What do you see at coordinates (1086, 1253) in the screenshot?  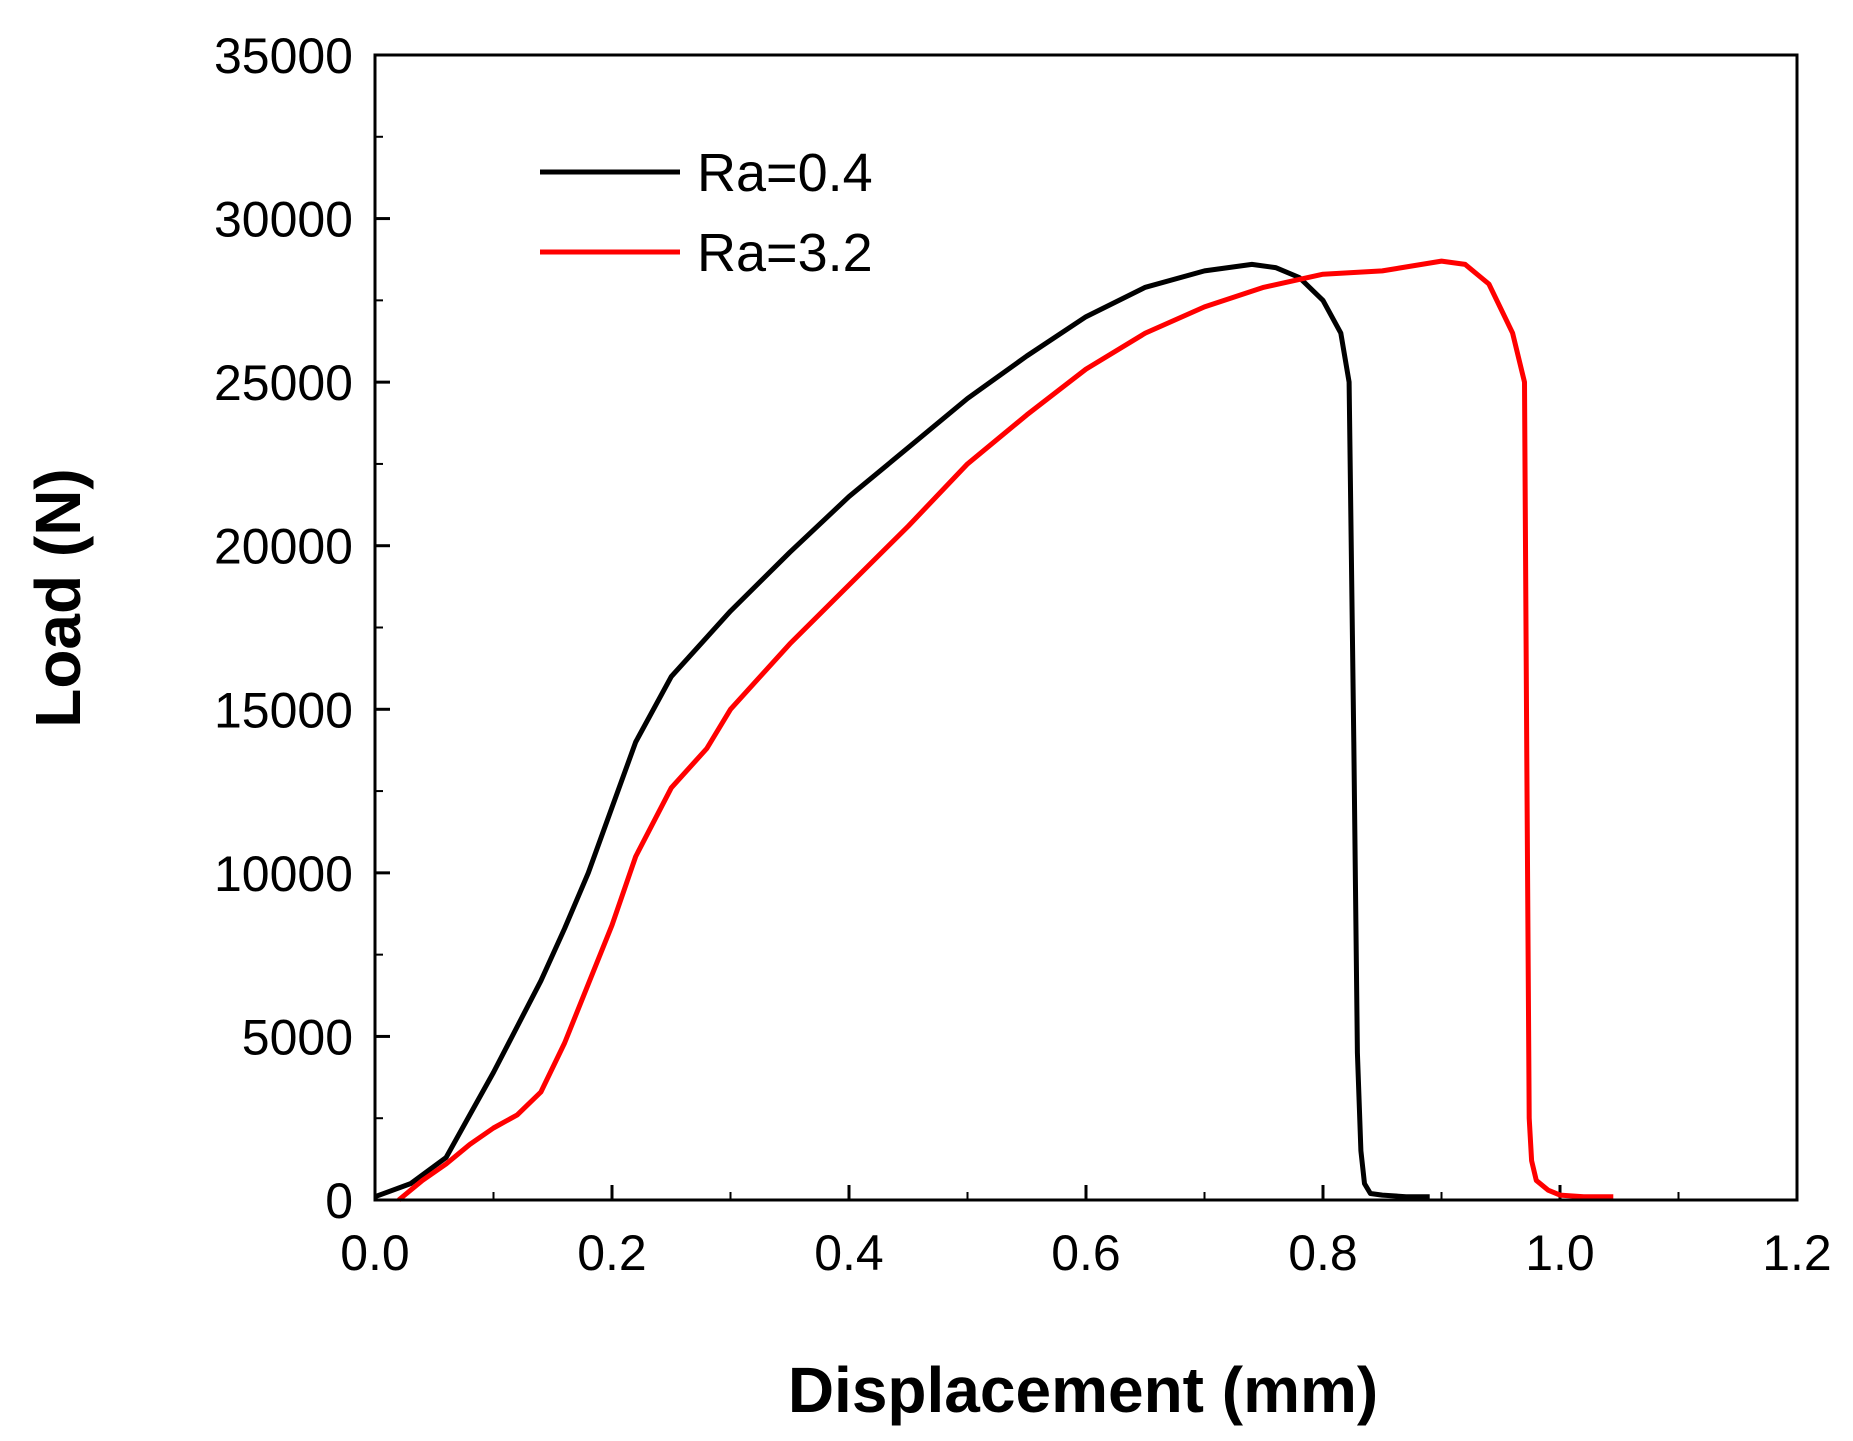 I see `x-tick-label: 0.6` at bounding box center [1086, 1253].